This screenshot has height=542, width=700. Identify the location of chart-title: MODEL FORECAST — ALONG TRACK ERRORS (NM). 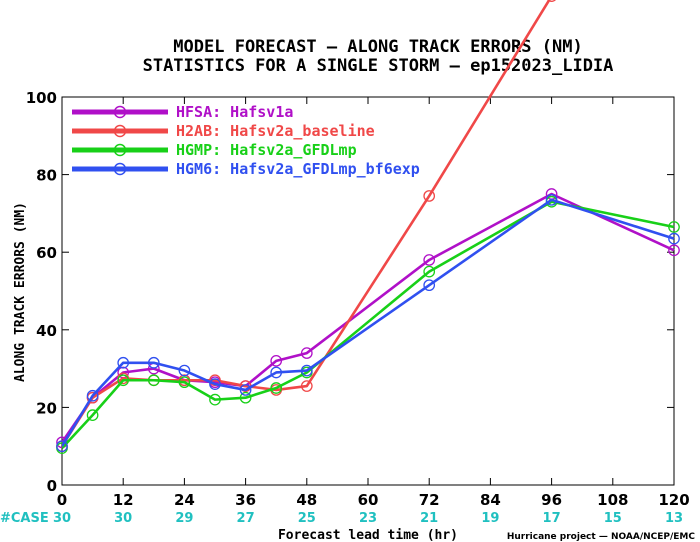
(377, 47).